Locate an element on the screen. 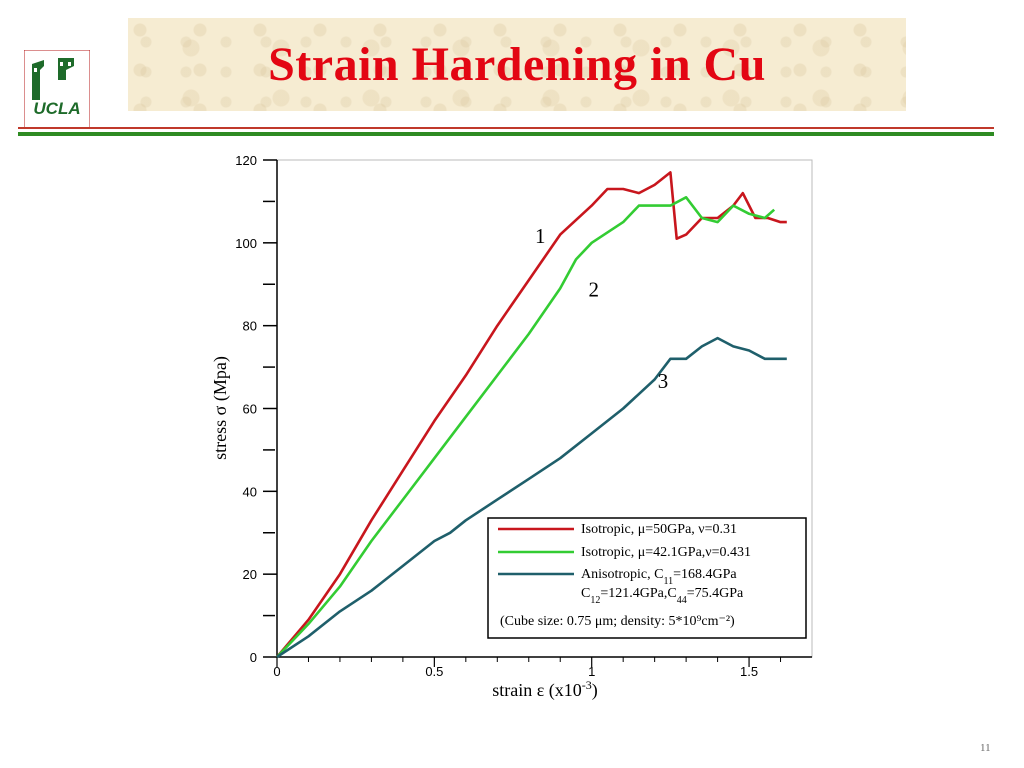  legend-note: (Cube size: 0.75 μm; density: 5*10⁹cm⁻²) is located at coordinates (617, 621).